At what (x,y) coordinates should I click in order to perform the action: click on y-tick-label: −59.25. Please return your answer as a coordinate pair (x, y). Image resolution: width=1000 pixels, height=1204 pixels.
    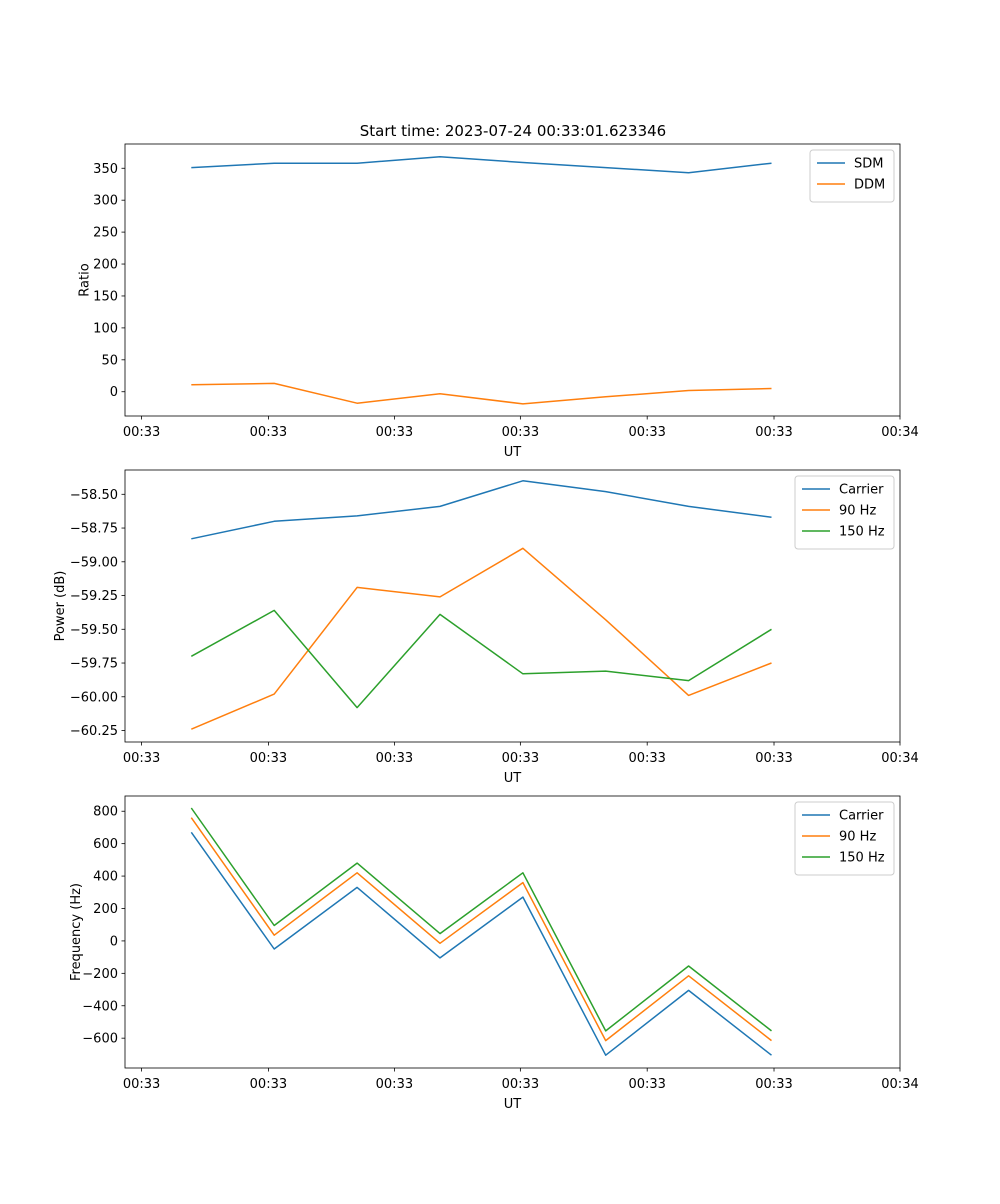
    Looking at the image, I should click on (94, 596).